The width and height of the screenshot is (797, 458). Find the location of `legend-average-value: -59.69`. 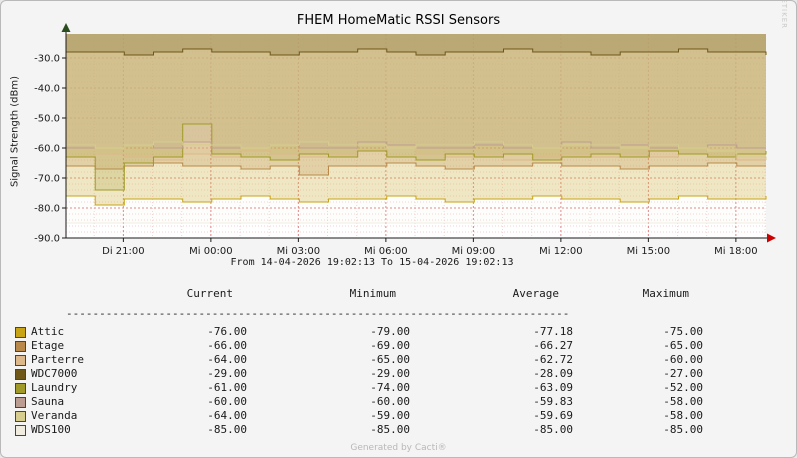

legend-average-value: -59.69 is located at coordinates (553, 415).